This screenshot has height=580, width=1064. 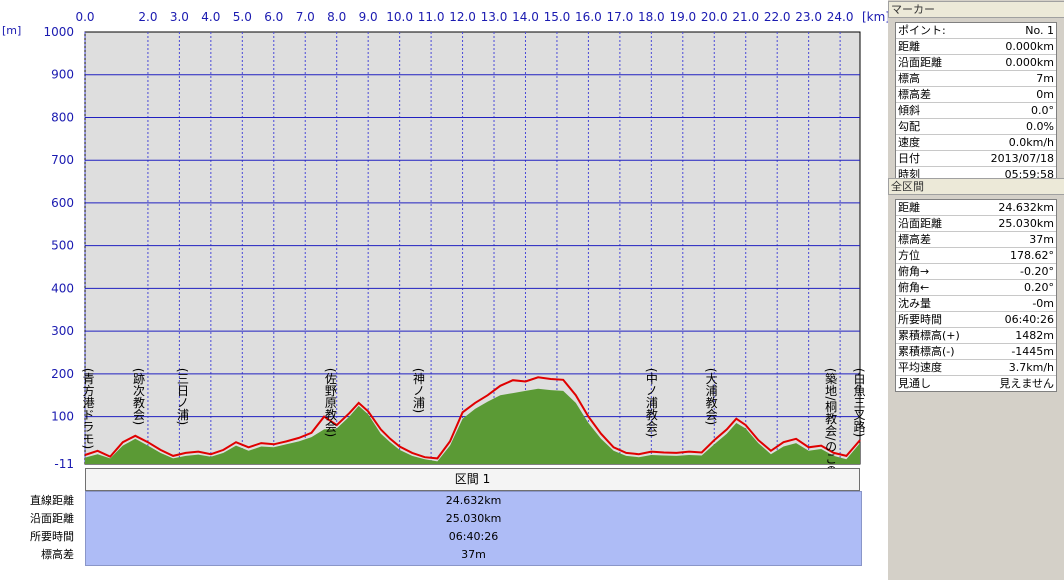 What do you see at coordinates (88, 408) in the screenshot?
I see `waypoint-label: (青方港ドラモ)` at bounding box center [88, 408].